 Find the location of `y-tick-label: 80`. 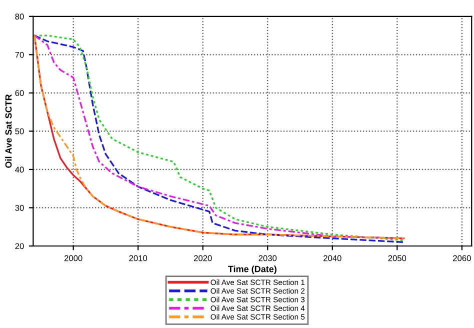

y-tick-label: 80 is located at coordinates (19, 17).